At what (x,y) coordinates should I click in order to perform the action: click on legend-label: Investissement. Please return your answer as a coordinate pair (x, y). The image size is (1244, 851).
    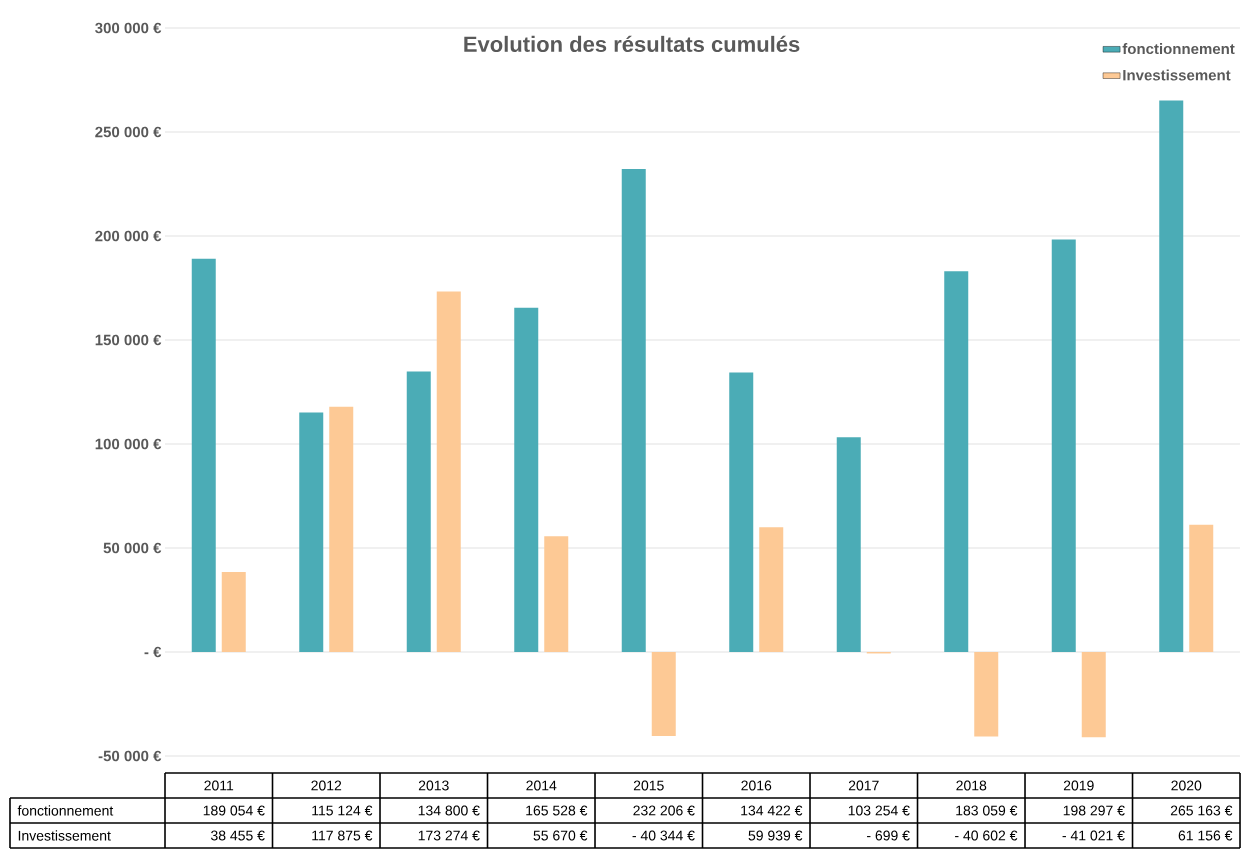
    Looking at the image, I should click on (1177, 75).